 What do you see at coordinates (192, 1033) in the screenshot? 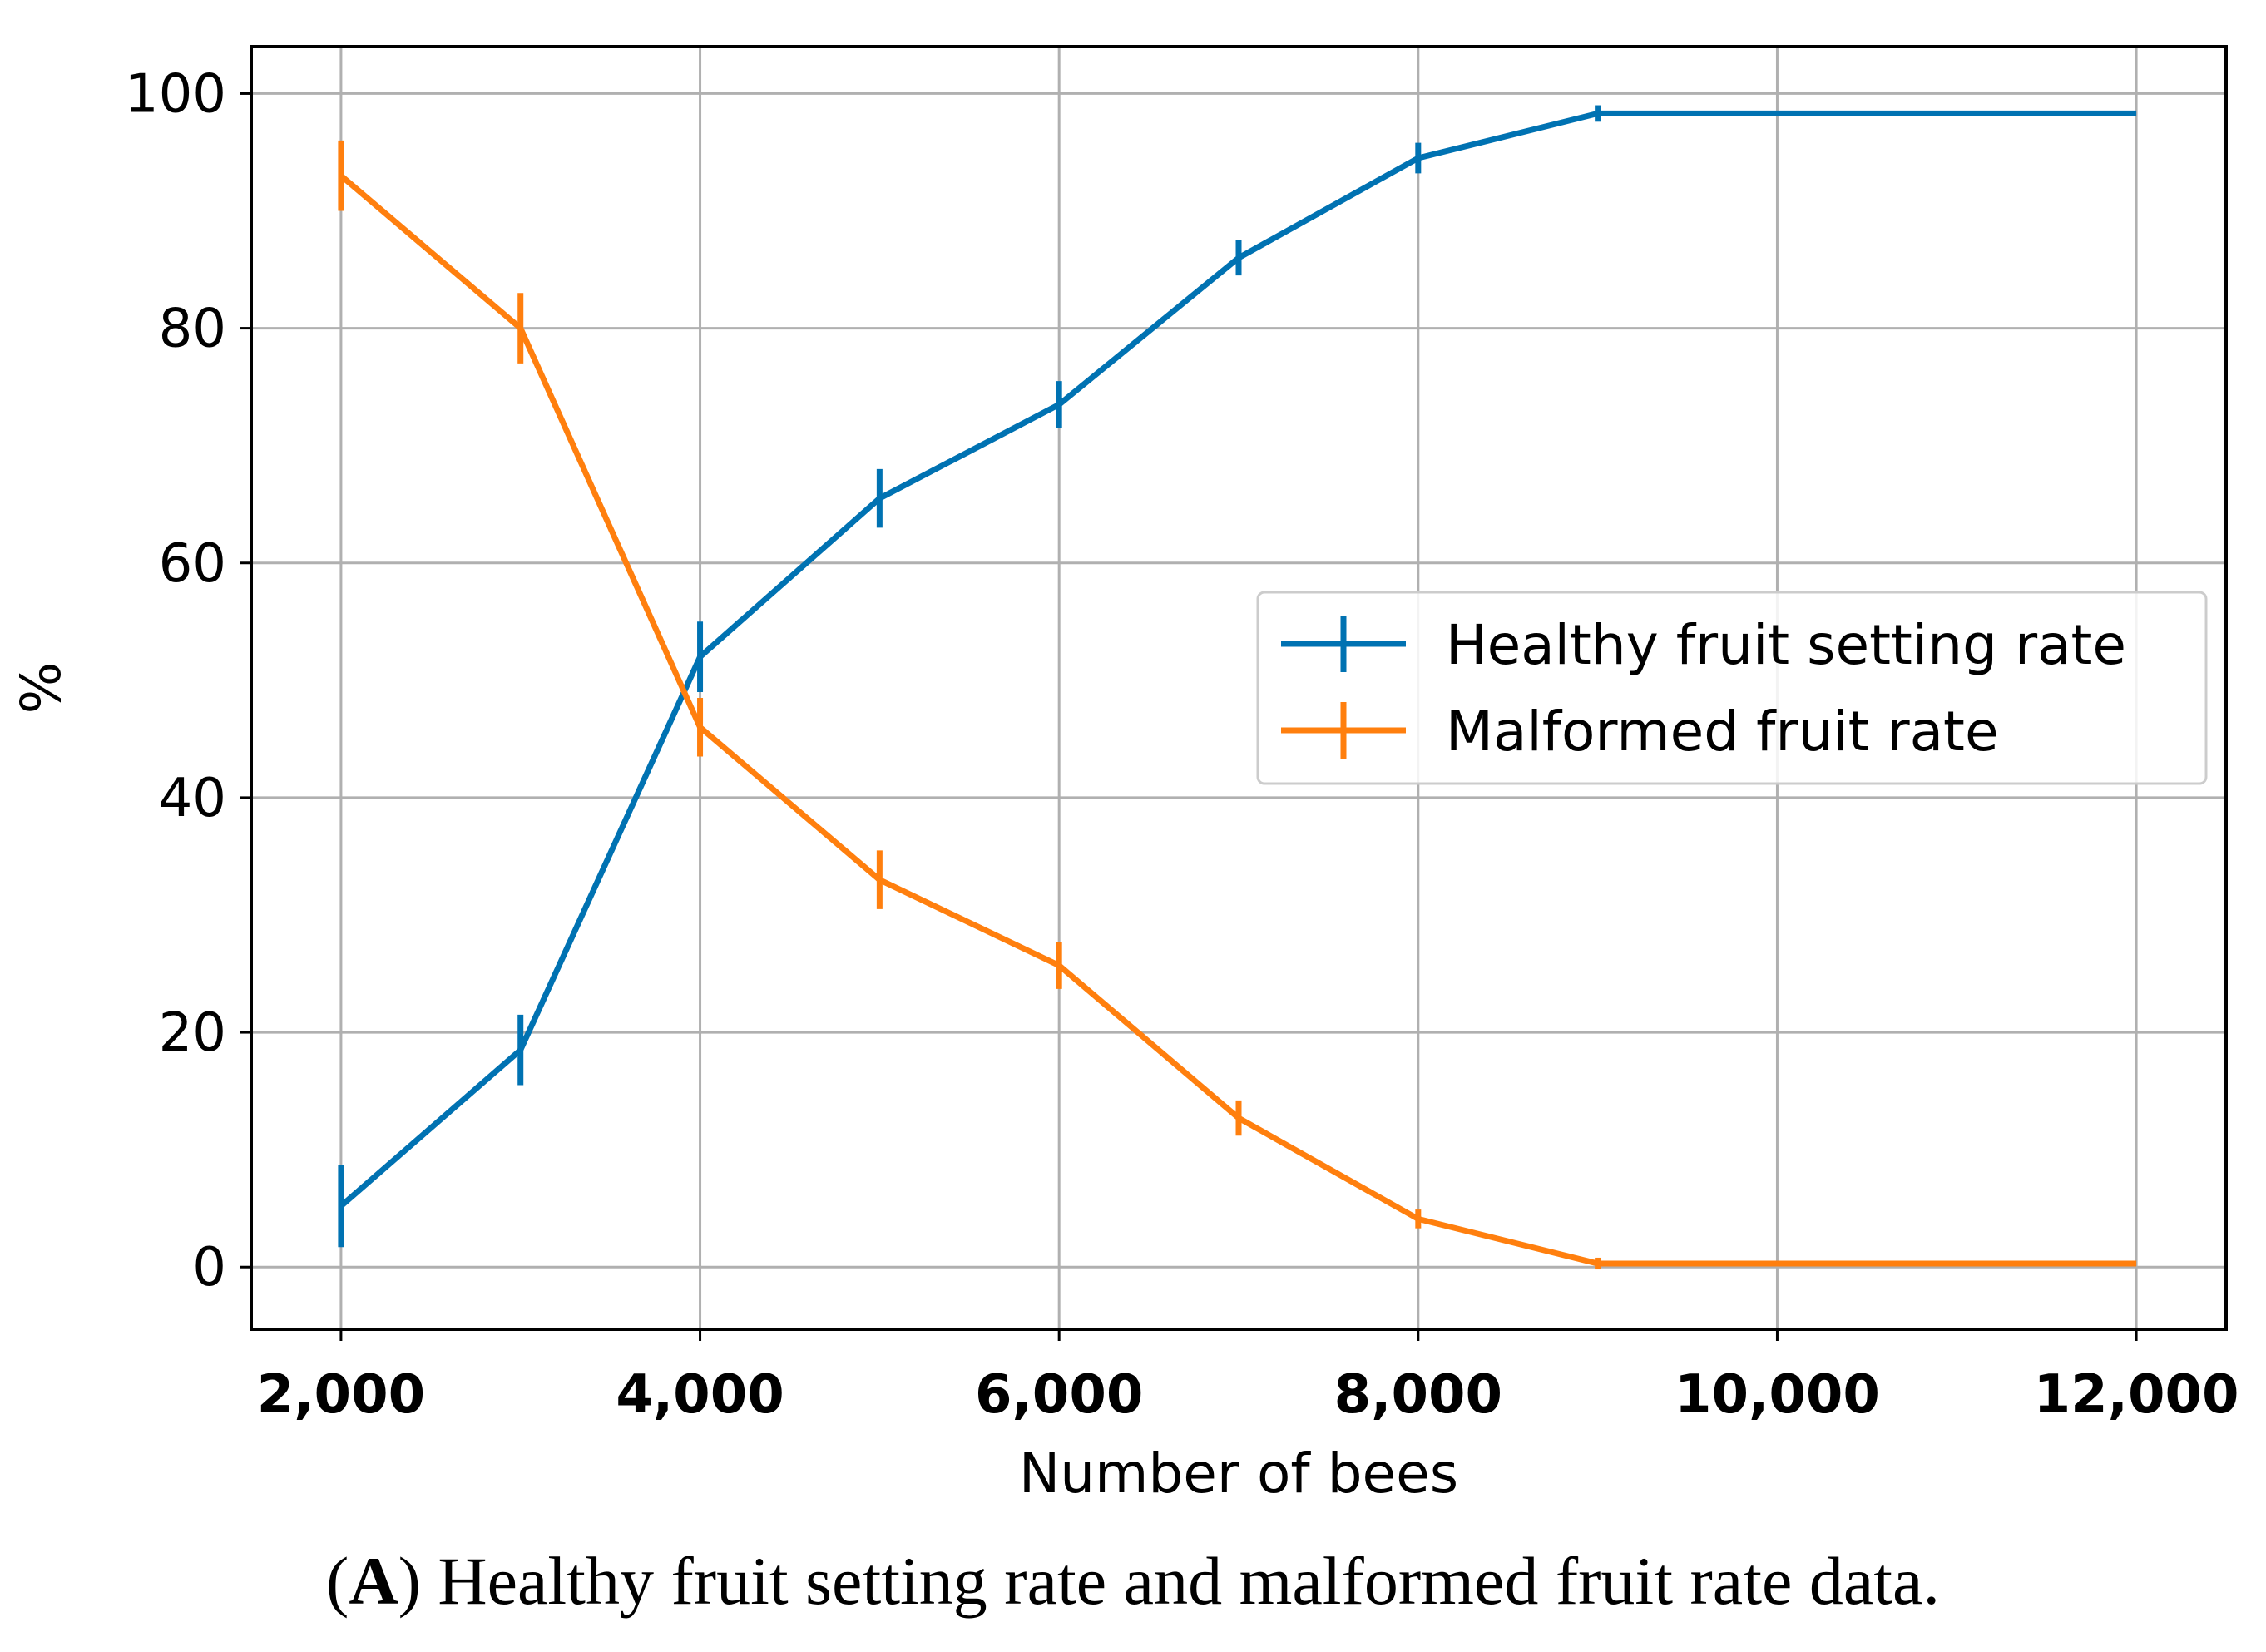
I see `y-tick-label: 20` at bounding box center [192, 1033].